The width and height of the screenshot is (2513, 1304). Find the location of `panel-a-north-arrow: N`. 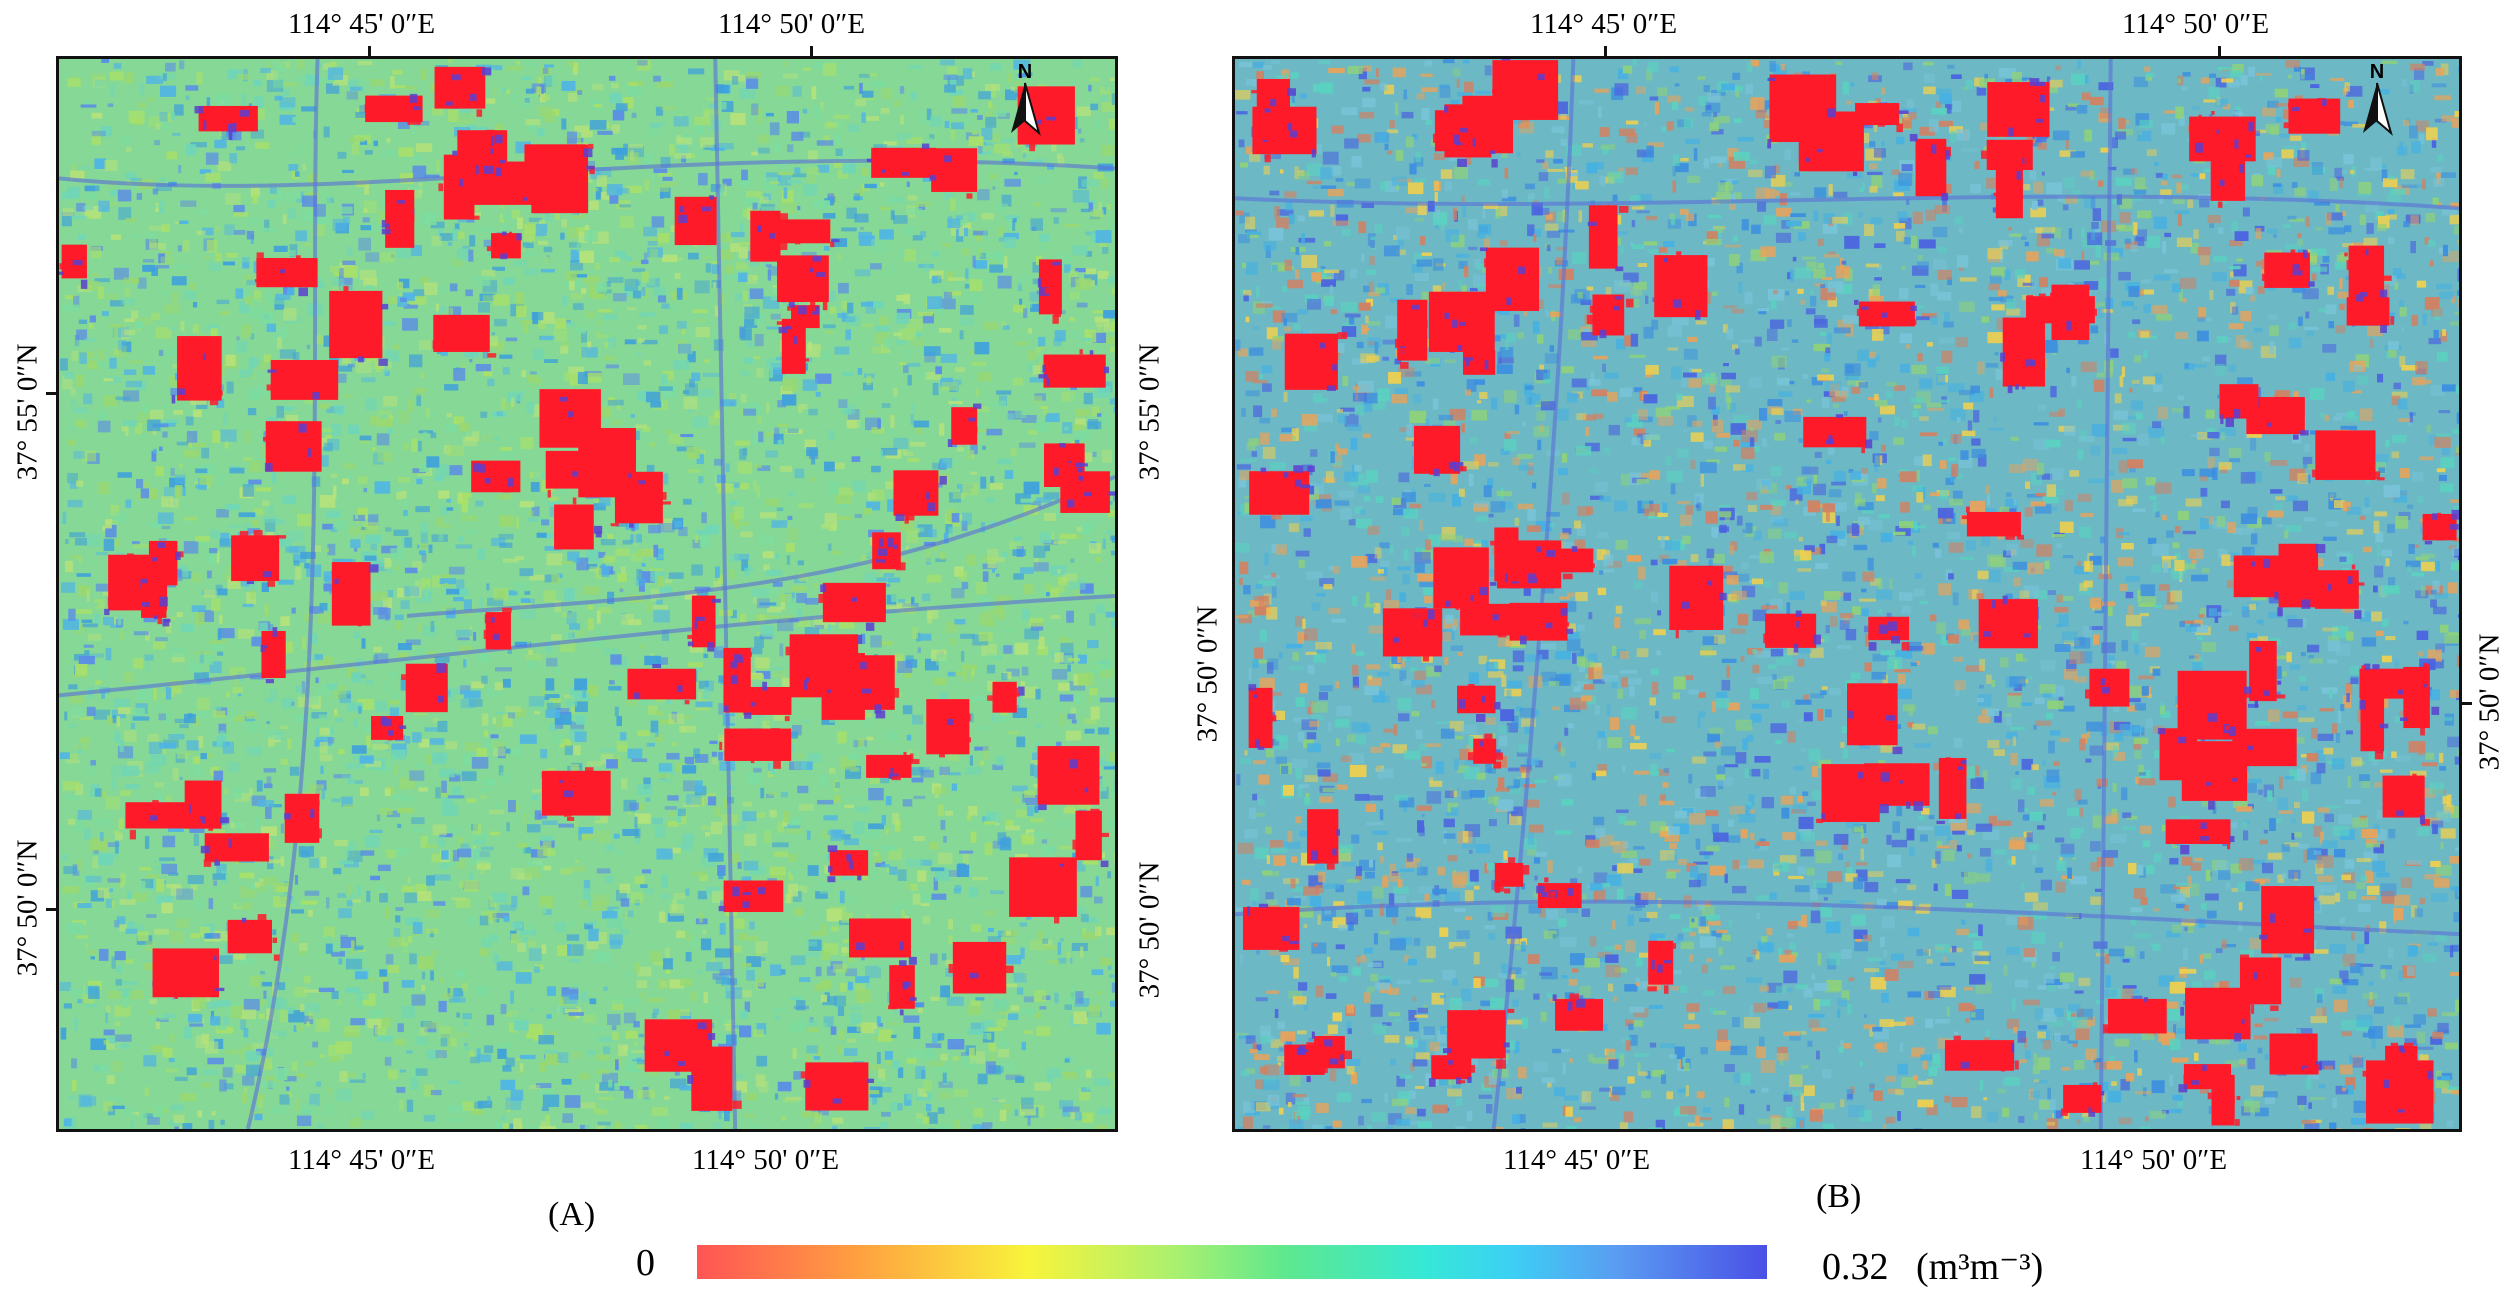

panel-a-north-arrow: N is located at coordinates (1025, 101).